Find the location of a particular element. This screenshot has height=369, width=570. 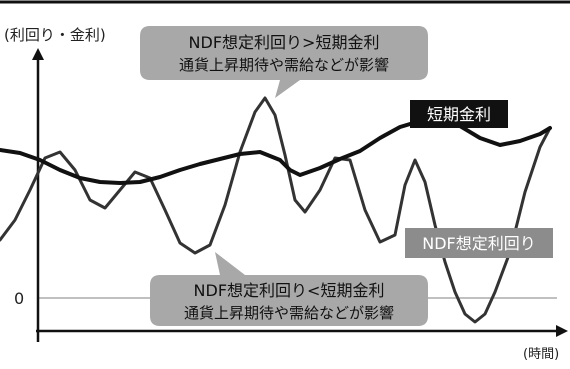

annotation-bottom-line2: 通貨上昇期待や需給などが影響 is located at coordinates (289, 313).